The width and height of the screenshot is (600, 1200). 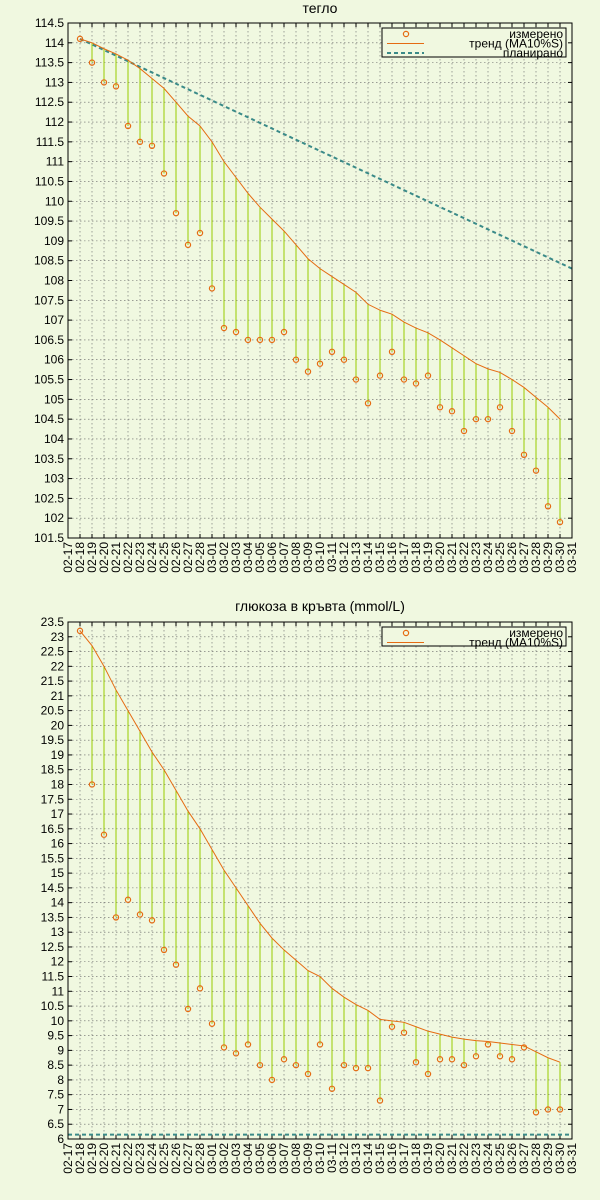 I want to click on weight-x-tick-label: 03-03, so click(x=236, y=557).